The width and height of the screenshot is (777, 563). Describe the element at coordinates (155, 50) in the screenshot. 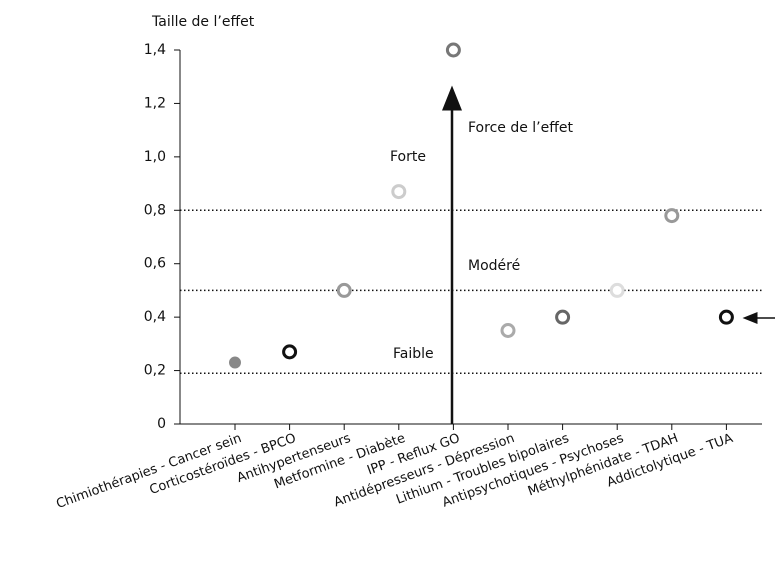

I see `y-tick-label: 1,4` at that location.